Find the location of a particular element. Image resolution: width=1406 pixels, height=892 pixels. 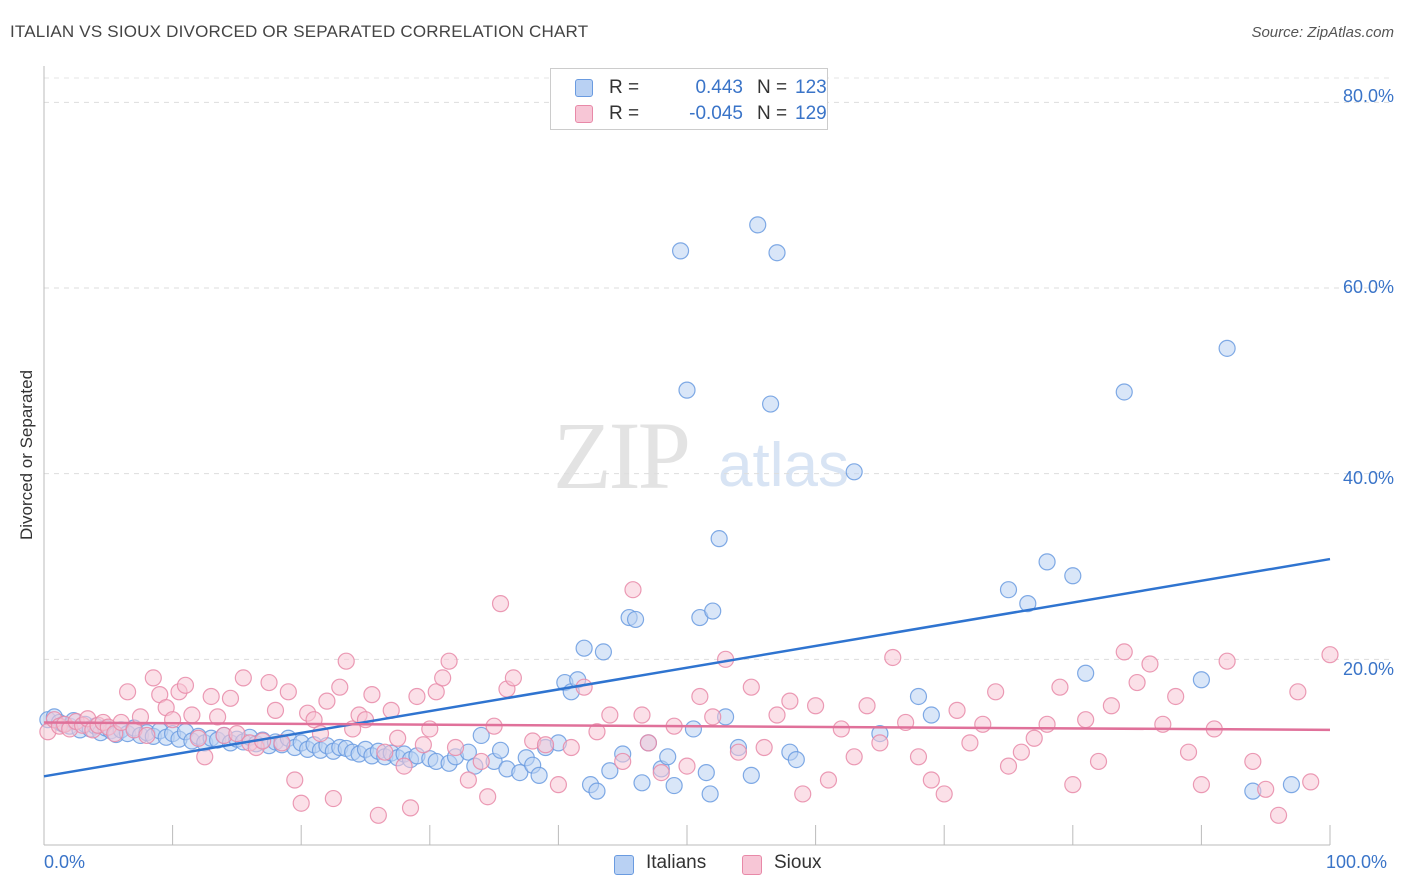

sioux-legend-icon is located at coordinates (752, 865).